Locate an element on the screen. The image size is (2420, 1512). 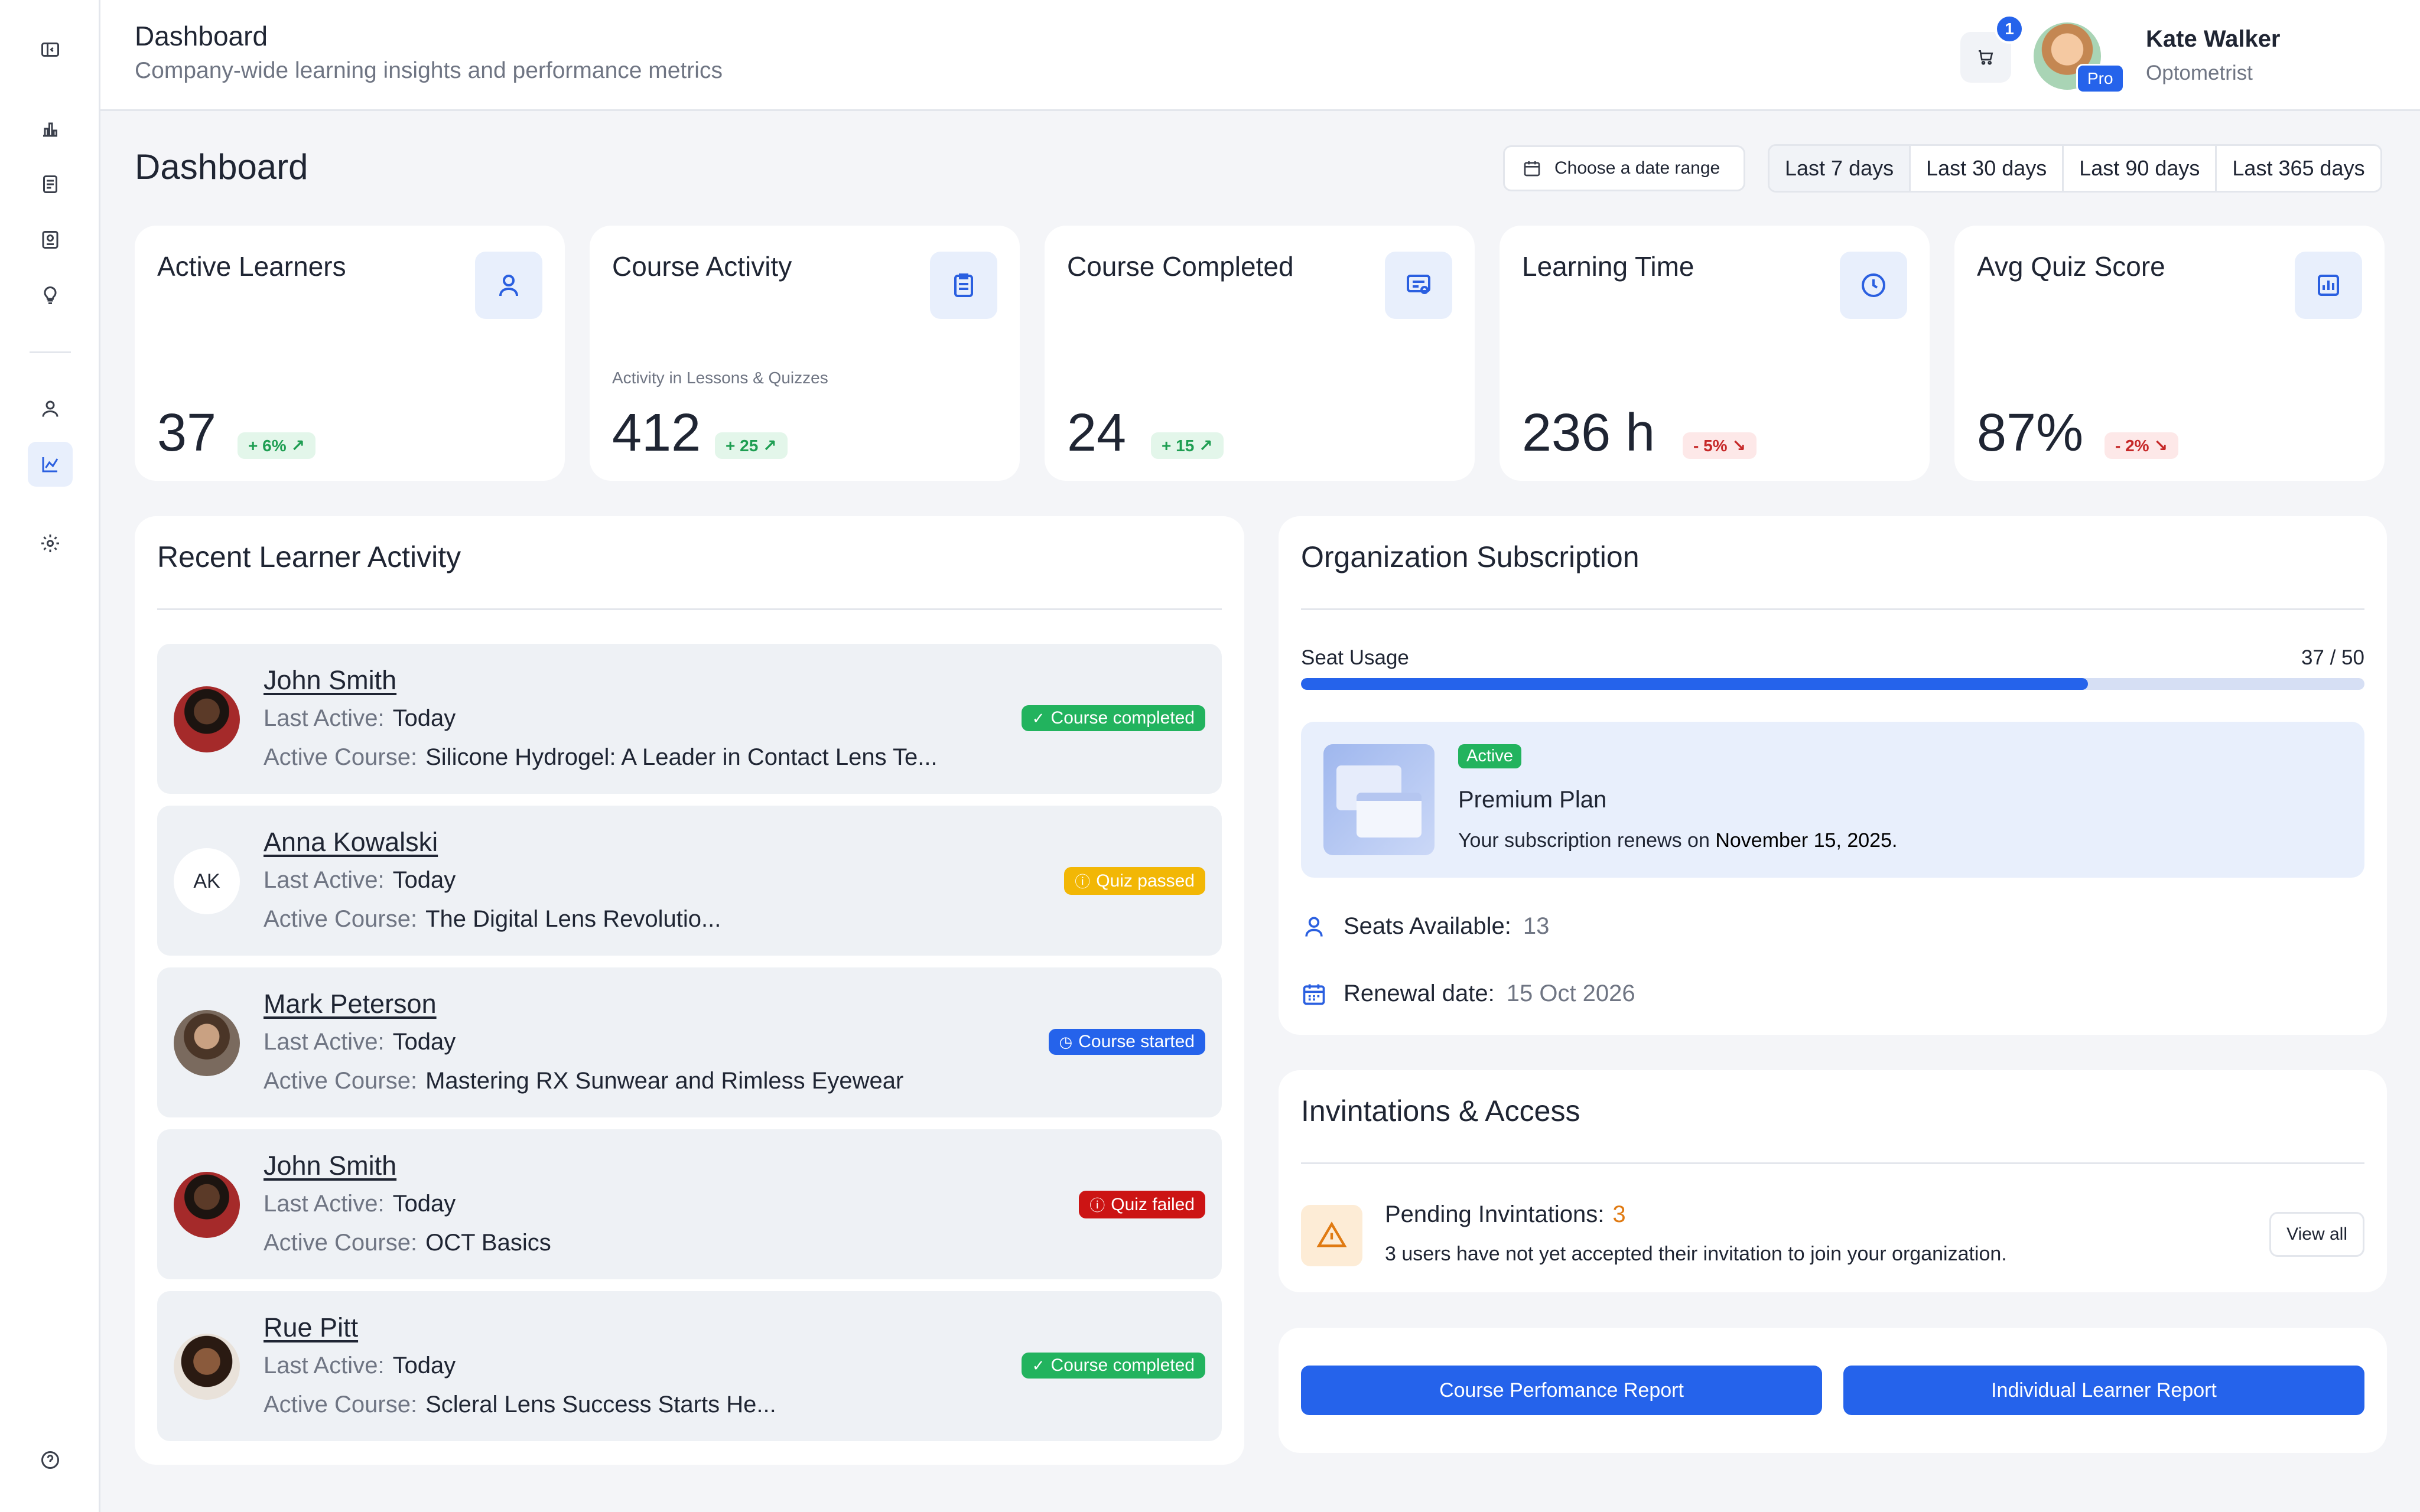
alert-circle-icon: ⓘ is located at coordinates (1097, 1205).